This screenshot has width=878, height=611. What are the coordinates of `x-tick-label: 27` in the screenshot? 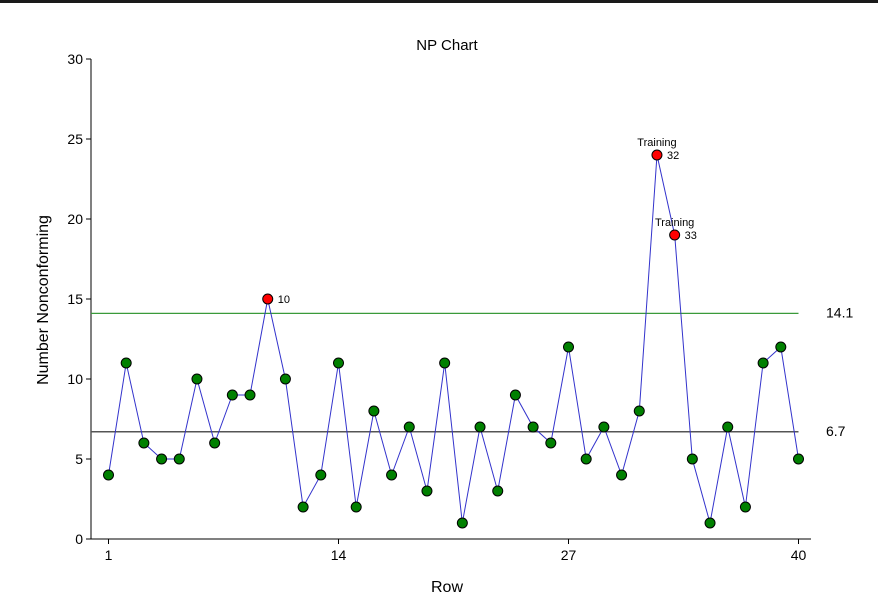 It's located at (569, 555).